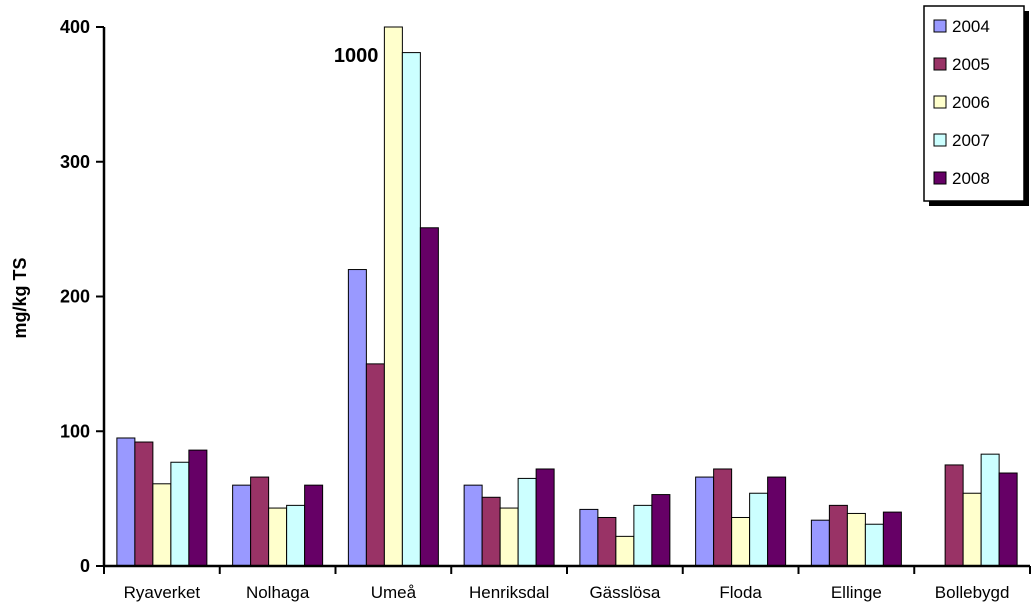 This screenshot has width=1036, height=613. Describe the element at coordinates (820, 543) in the screenshot. I see `bar-2004-ellinge` at that location.